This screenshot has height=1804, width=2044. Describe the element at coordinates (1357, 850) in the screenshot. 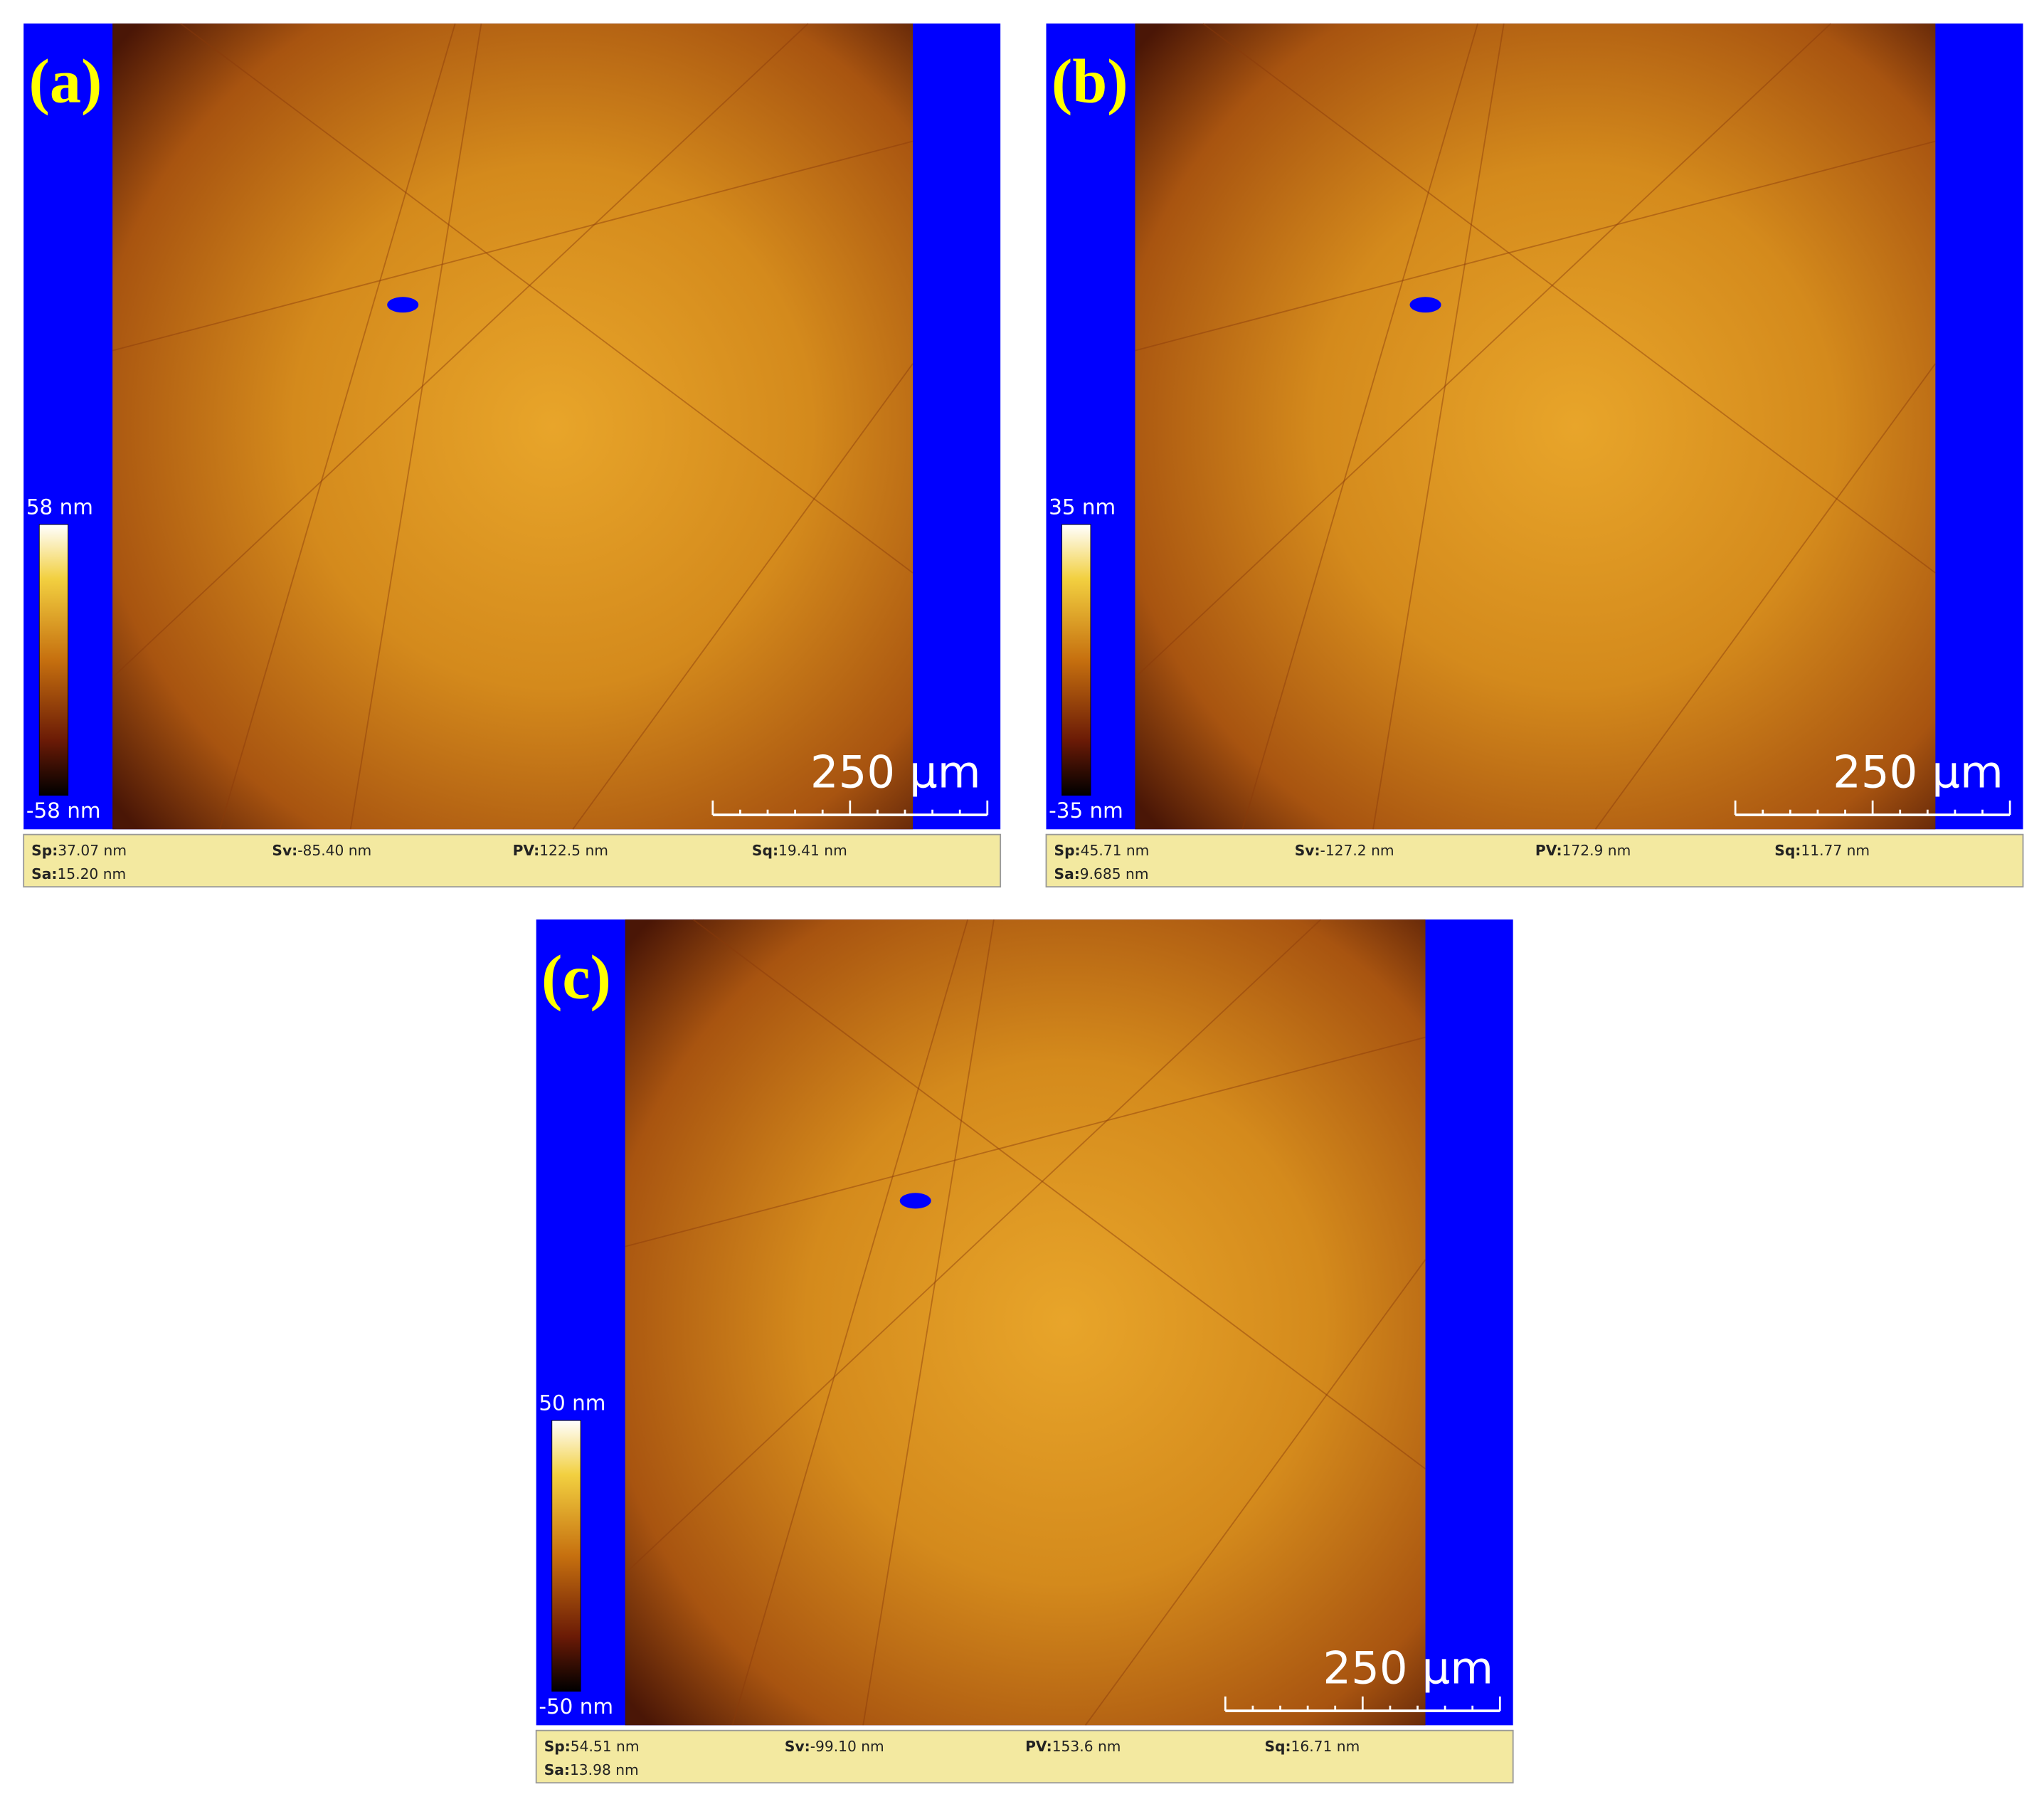

I see `stat-value: -127.2 nm` at that location.